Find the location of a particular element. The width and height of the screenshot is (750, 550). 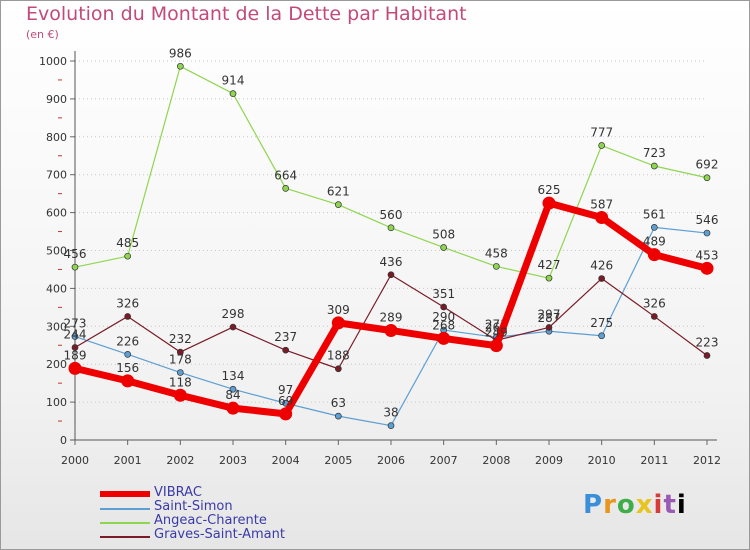

data-label: 508 is located at coordinates (443, 234).